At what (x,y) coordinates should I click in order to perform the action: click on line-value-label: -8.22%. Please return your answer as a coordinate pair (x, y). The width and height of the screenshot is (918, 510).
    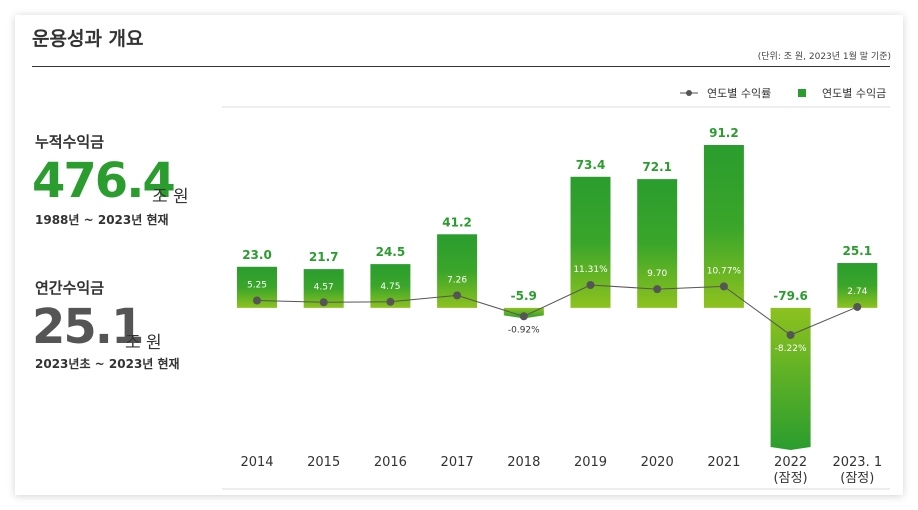
    Looking at the image, I should click on (791, 349).